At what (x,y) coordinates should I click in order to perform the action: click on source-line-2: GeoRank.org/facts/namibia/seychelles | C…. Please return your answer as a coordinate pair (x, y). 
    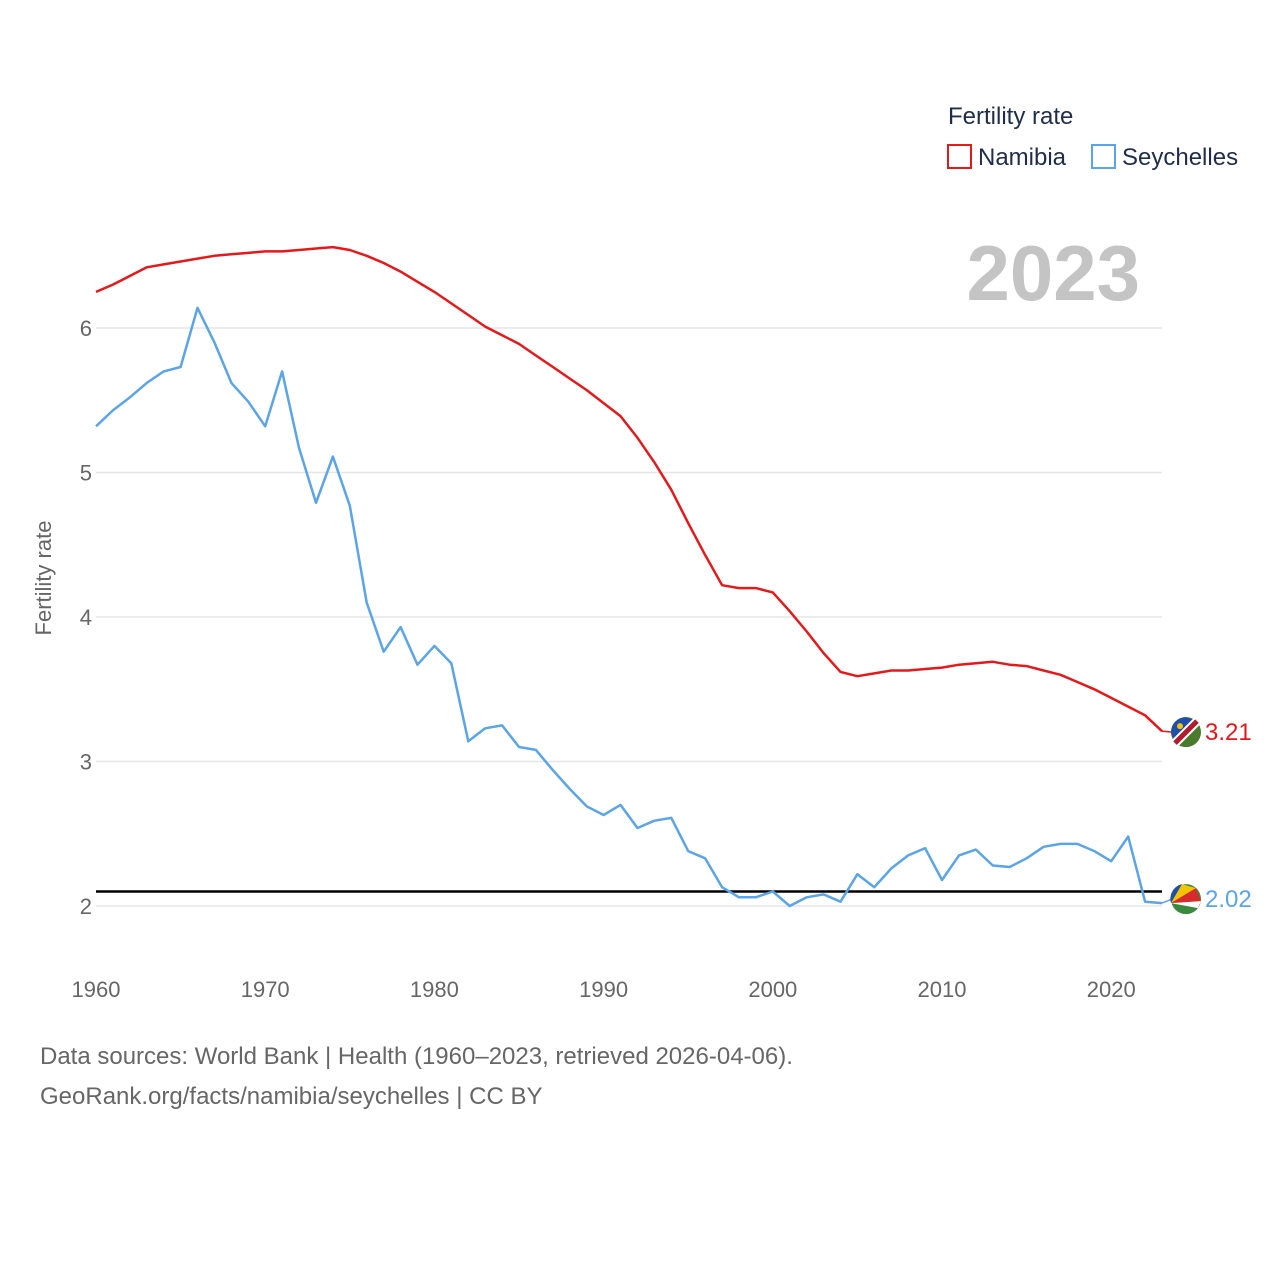
    Looking at the image, I should click on (291, 1096).